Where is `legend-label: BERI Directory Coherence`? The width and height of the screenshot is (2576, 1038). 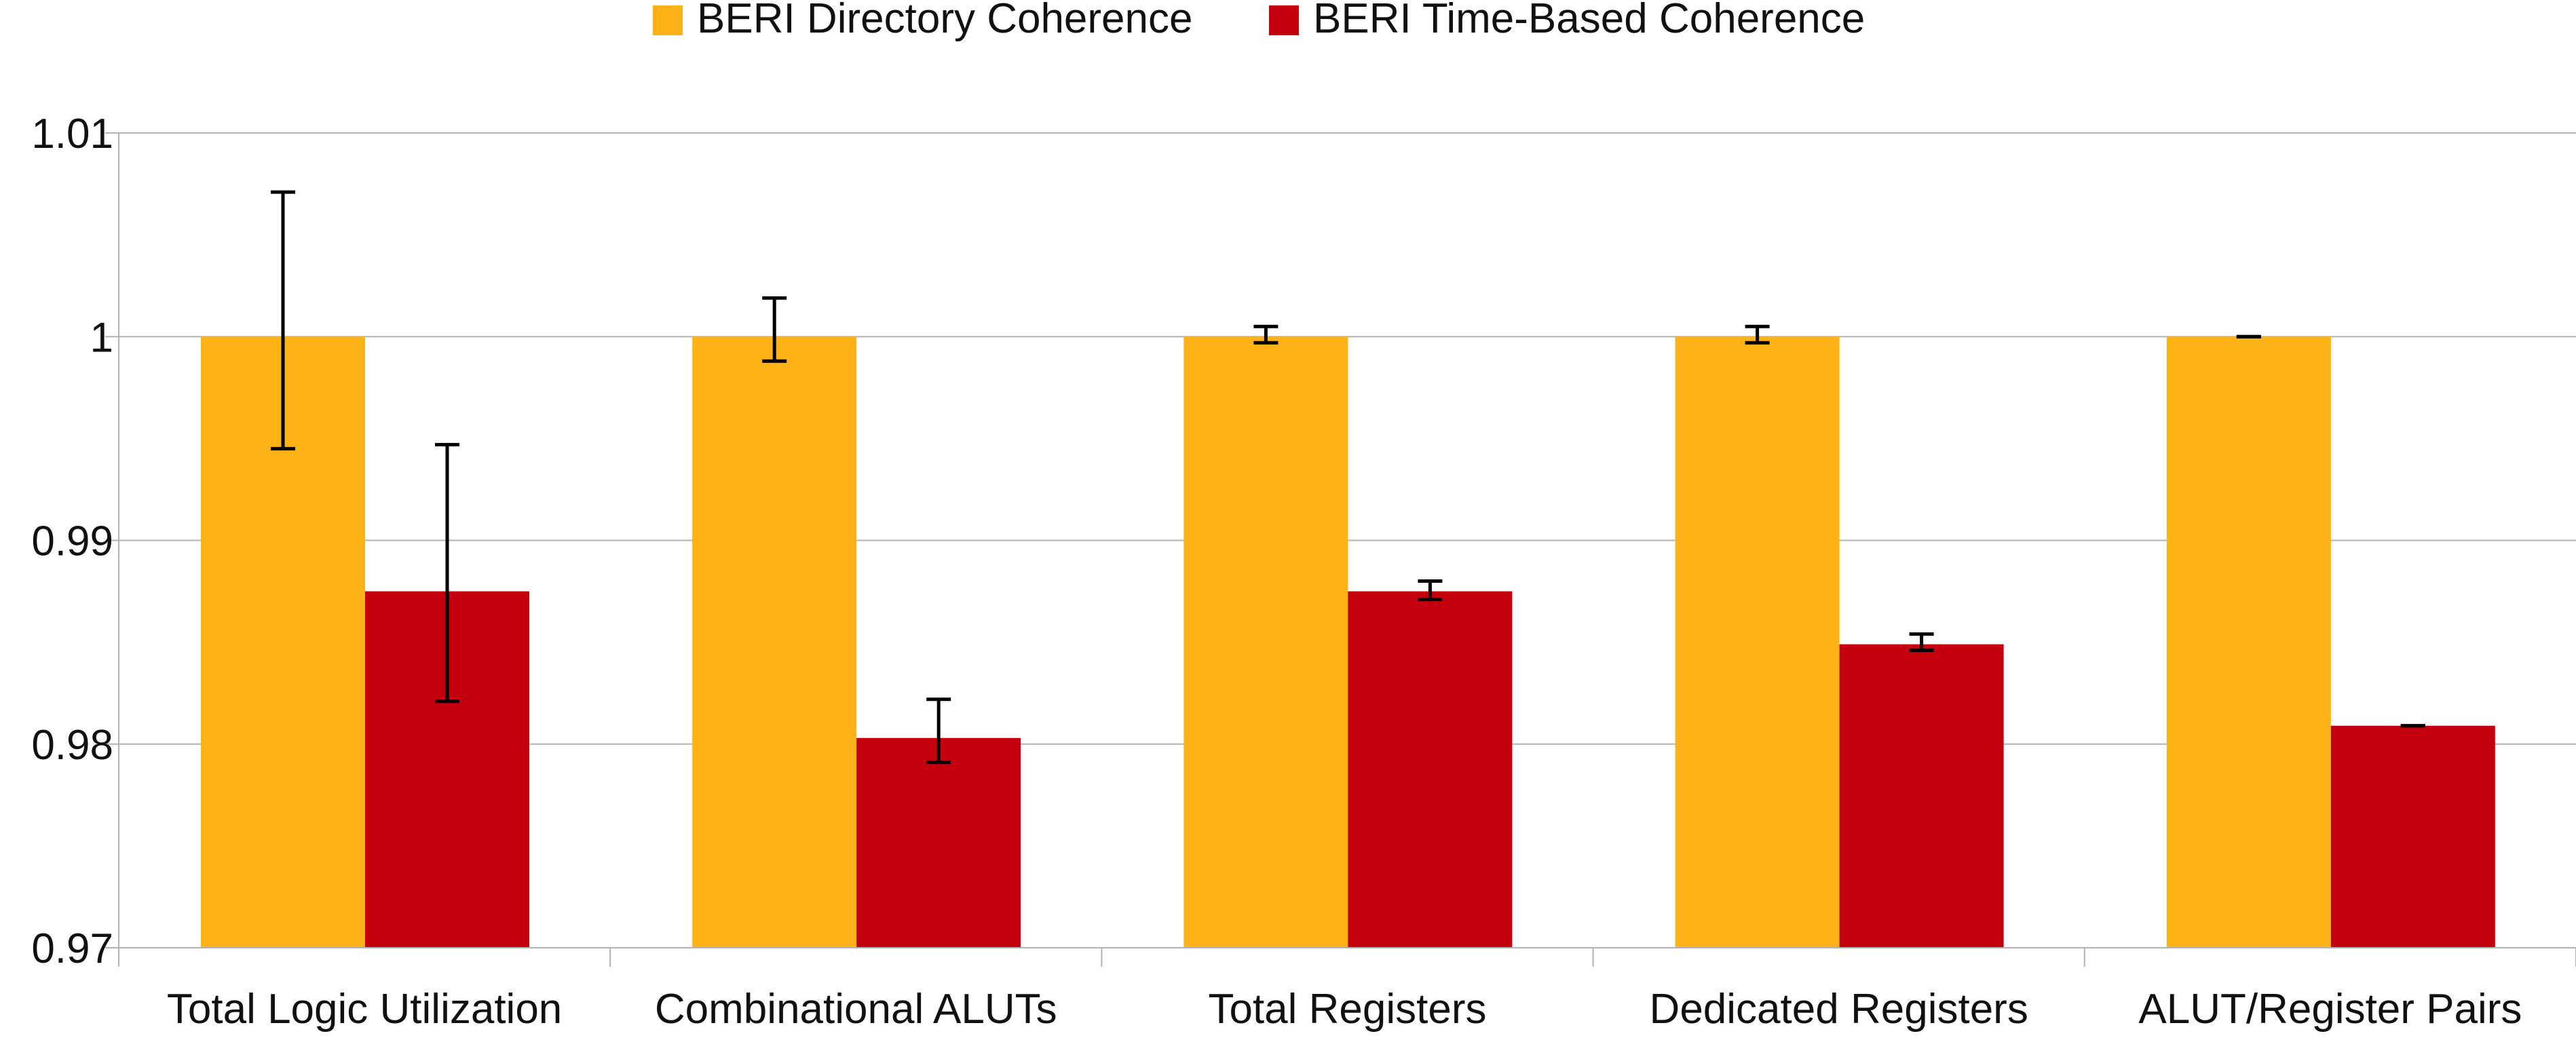 legend-label: BERI Directory Coherence is located at coordinates (945, 21).